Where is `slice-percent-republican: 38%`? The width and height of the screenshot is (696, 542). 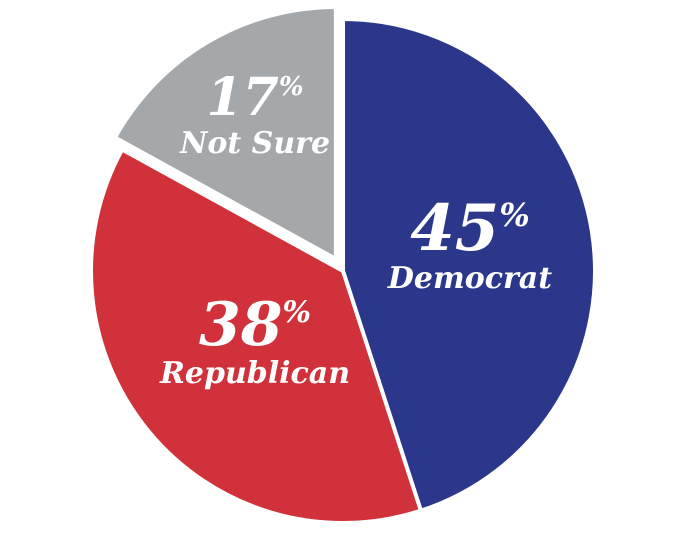 slice-percent-republican: 38% is located at coordinates (255, 325).